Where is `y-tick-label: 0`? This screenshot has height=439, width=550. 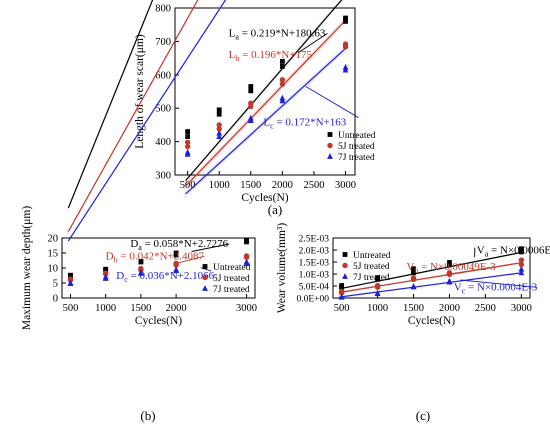
y-tick-label: 0 is located at coordinates (55, 299).